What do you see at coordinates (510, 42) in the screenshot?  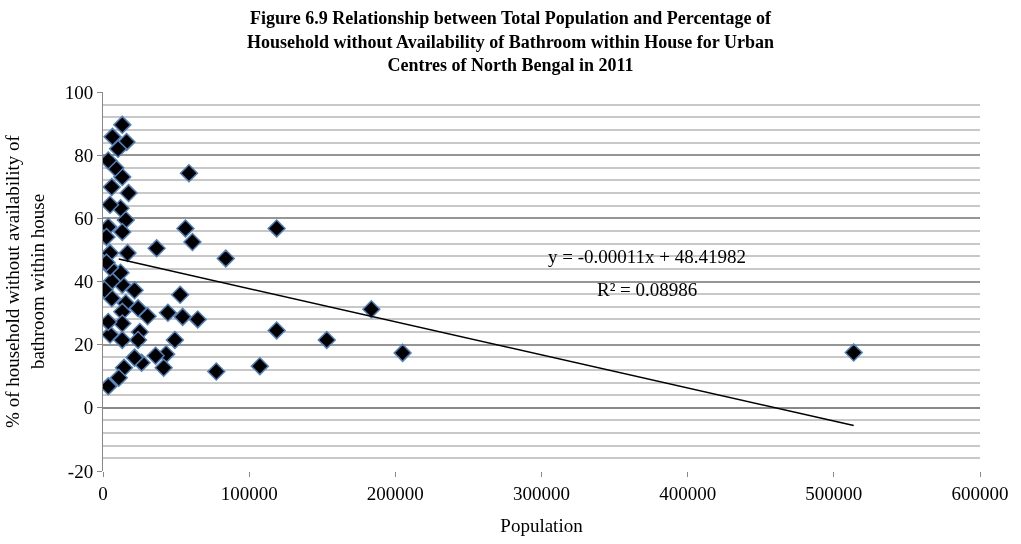 I see `chart-title: Figure 6.9 Relationship between Total Population and Percentage of Household without Availability of Bathroom within House for Urban Centres of North Bengal in 2011` at bounding box center [510, 42].